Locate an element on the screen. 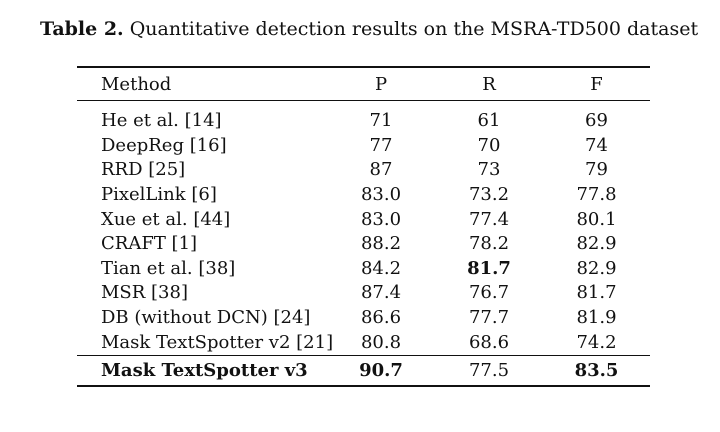 The height and width of the screenshot is (432, 720). results-final: Mask TextSpotter v3 90.7 77.5 83.5 is located at coordinates (363, 370).